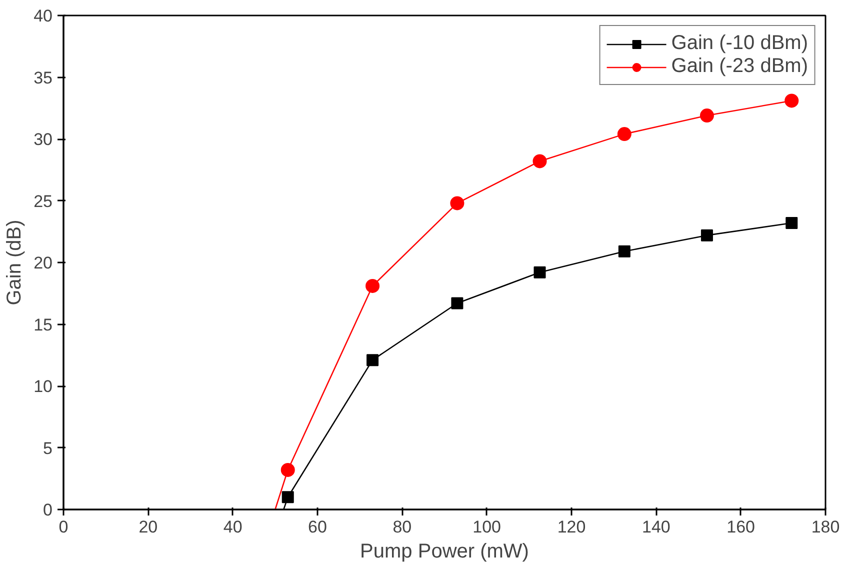 The height and width of the screenshot is (572, 860). Describe the element at coordinates (317, 527) in the screenshot. I see `x-tick-label: 60` at that location.